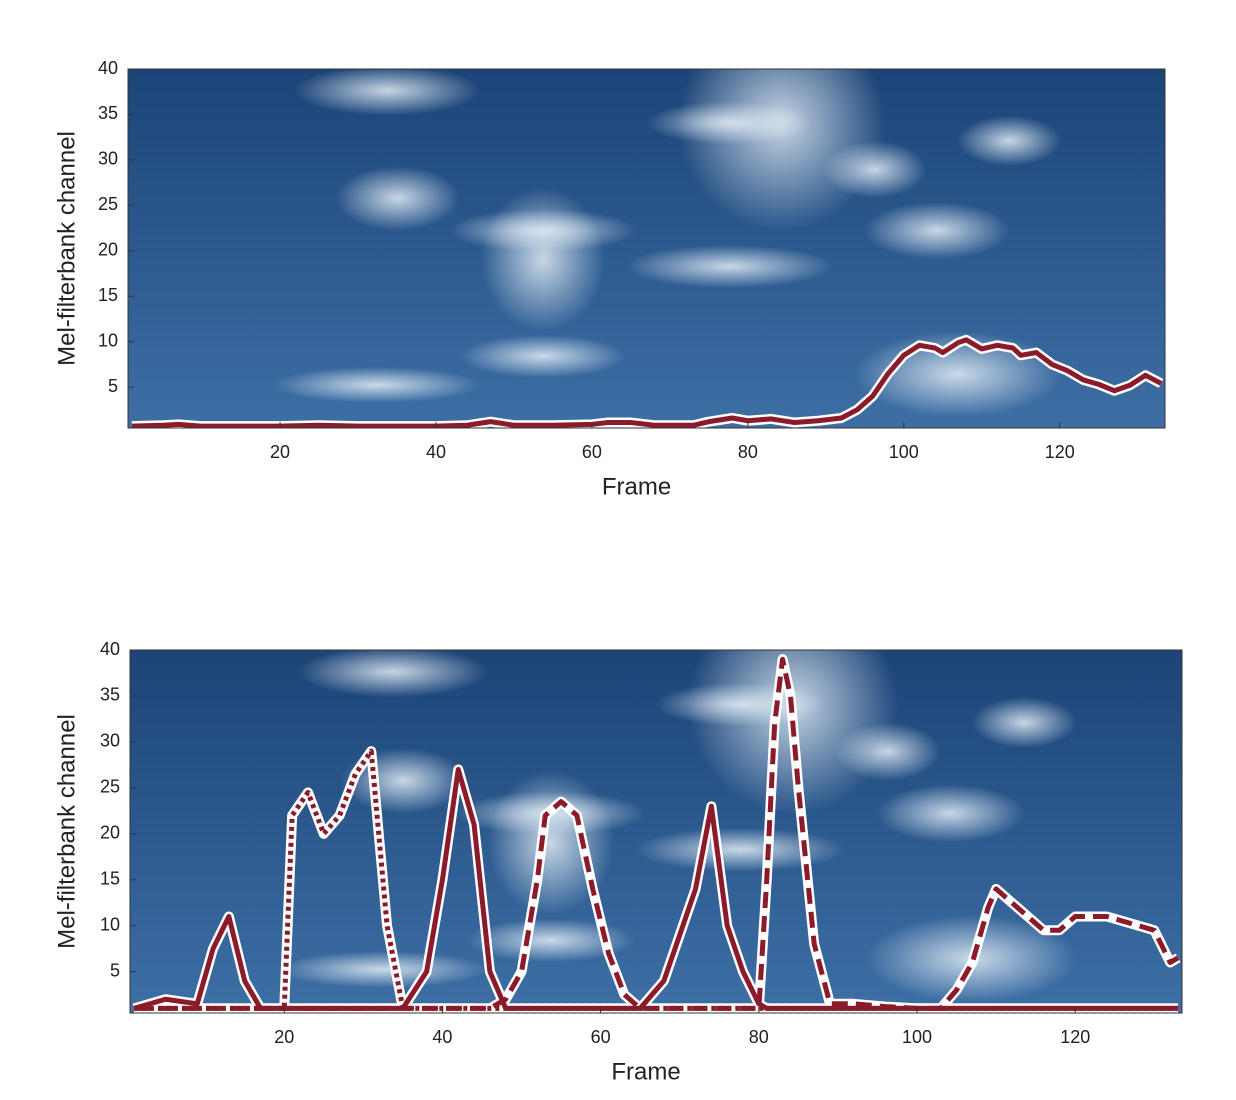 The height and width of the screenshot is (1100, 1236). I want to click on line, so click(647, 382).